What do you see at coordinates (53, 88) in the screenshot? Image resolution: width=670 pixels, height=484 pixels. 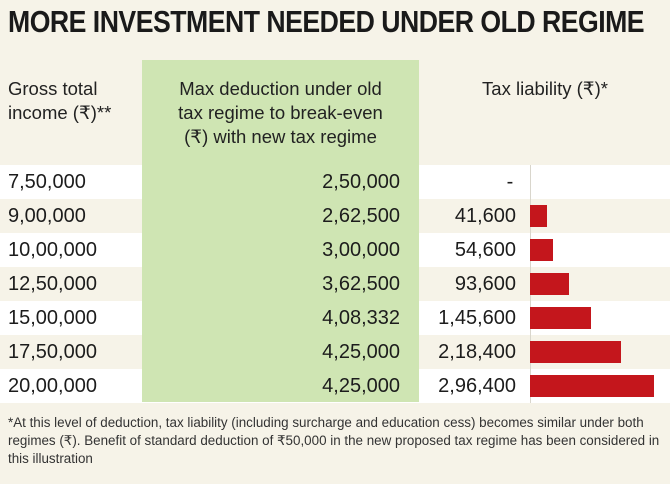 I see `header-gross-income-line: Gross total` at bounding box center [53, 88].